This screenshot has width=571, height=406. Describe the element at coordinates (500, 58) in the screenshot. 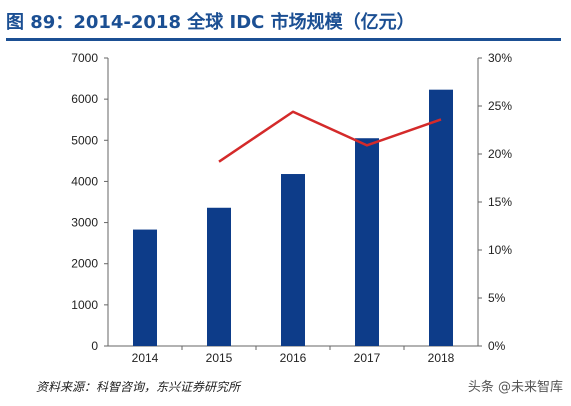

I see `right-tick-label: 30%` at that location.